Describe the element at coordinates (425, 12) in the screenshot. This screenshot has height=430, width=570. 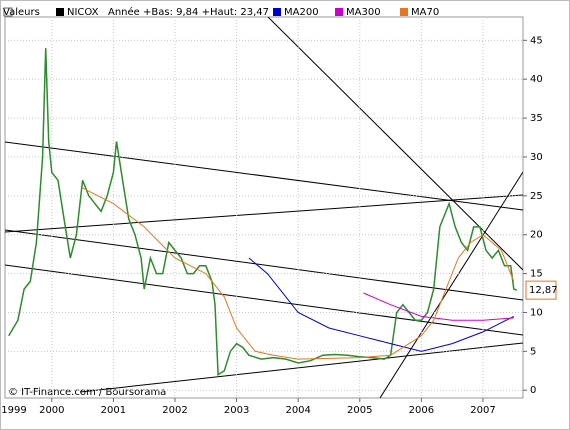
I see `legend-label: MA70` at that location.